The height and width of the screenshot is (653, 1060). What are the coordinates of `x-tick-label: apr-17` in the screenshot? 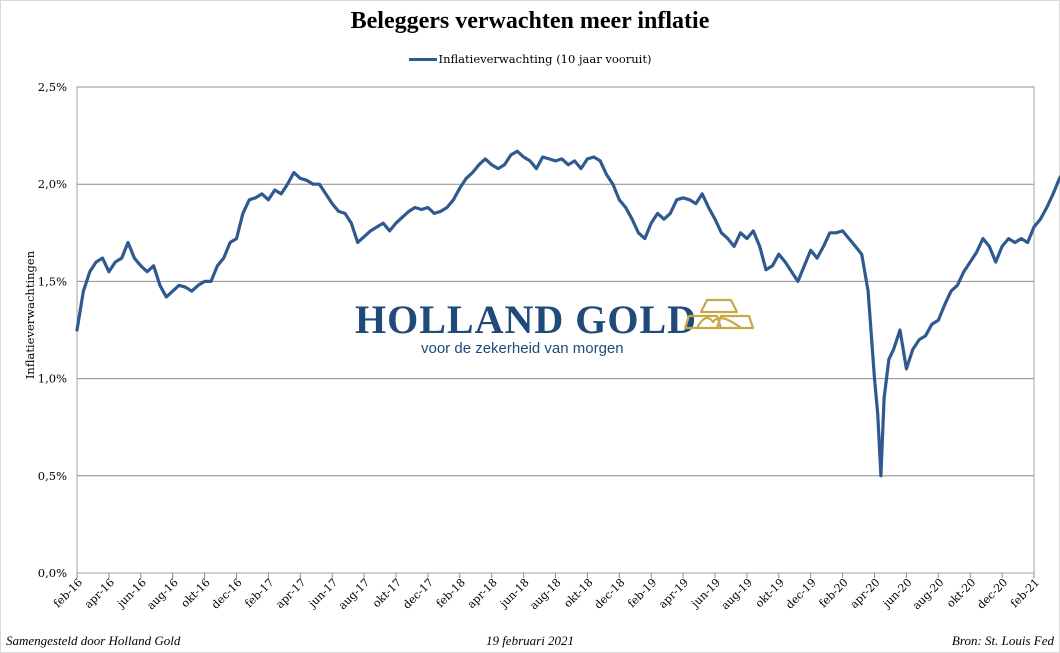 It's located at (290, 593).